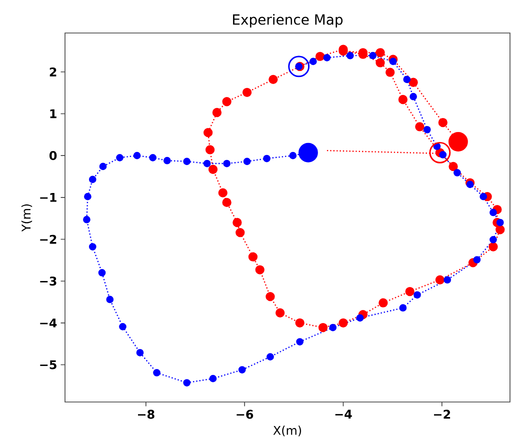 Image resolution: width=512 pixels, height=443 pixels. I want to click on y-tick-label: −5, so click(48, 365).